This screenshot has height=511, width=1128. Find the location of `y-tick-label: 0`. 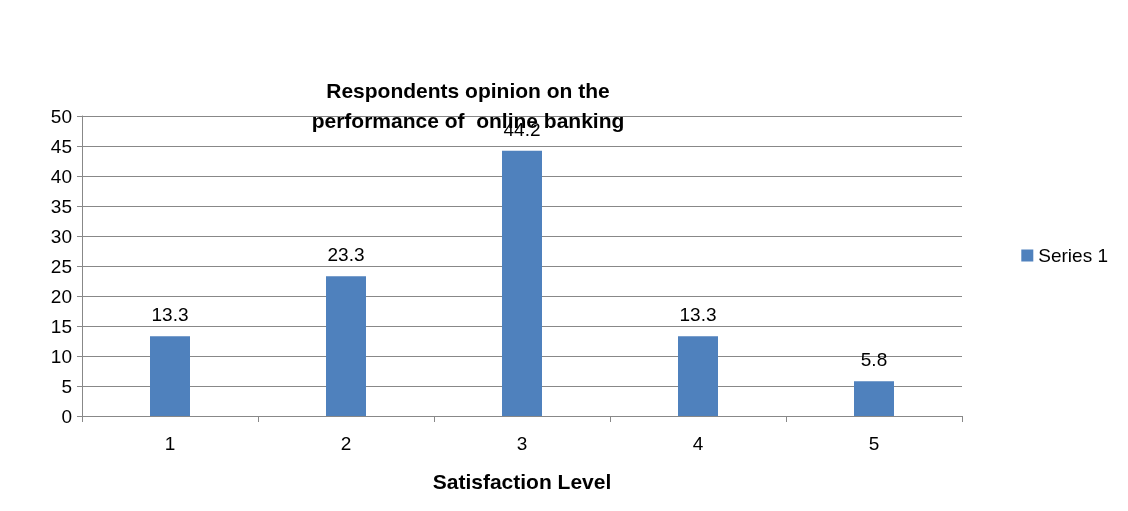

y-tick-label: 0 is located at coordinates (66, 416).